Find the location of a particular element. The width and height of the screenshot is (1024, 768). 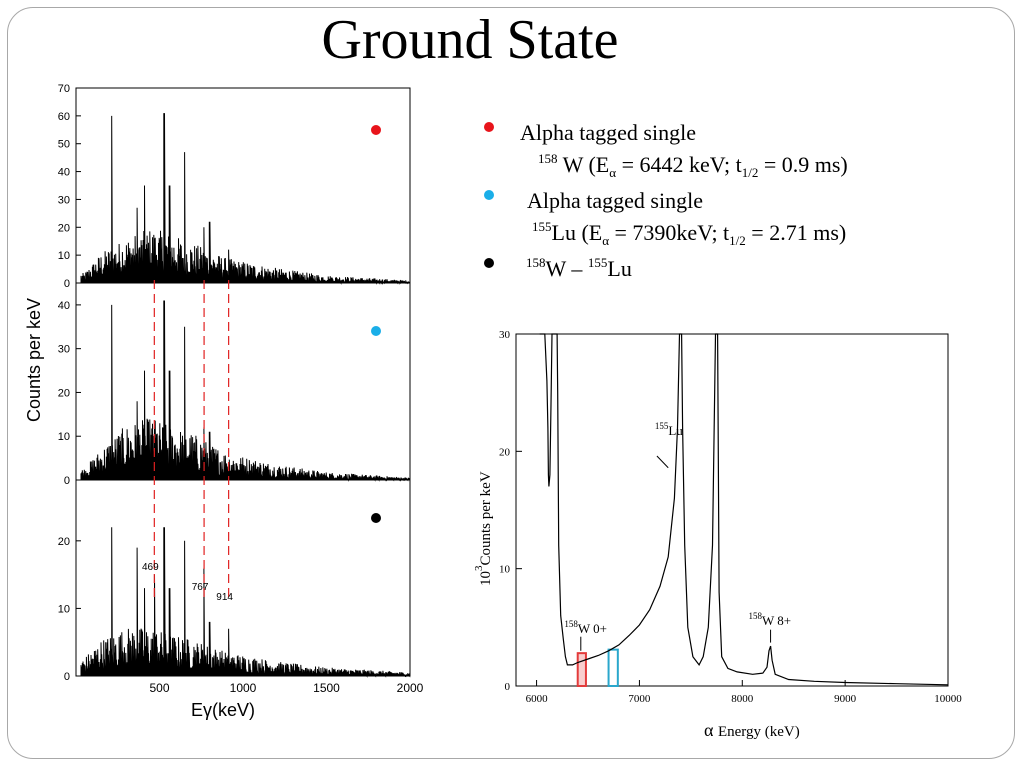

annotation-label: W 8+ is located at coordinates (776, 620).